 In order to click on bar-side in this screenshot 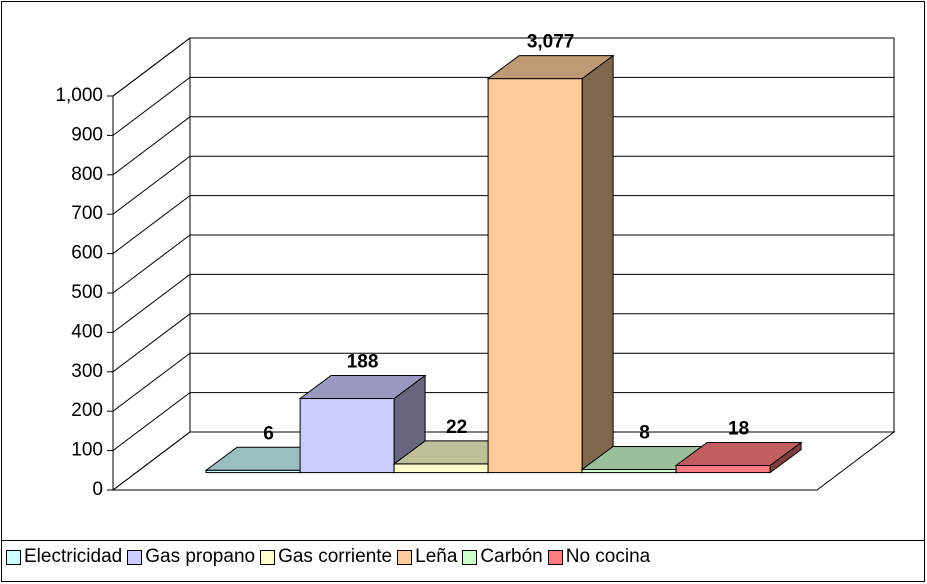, I will do `click(597, 264)`.